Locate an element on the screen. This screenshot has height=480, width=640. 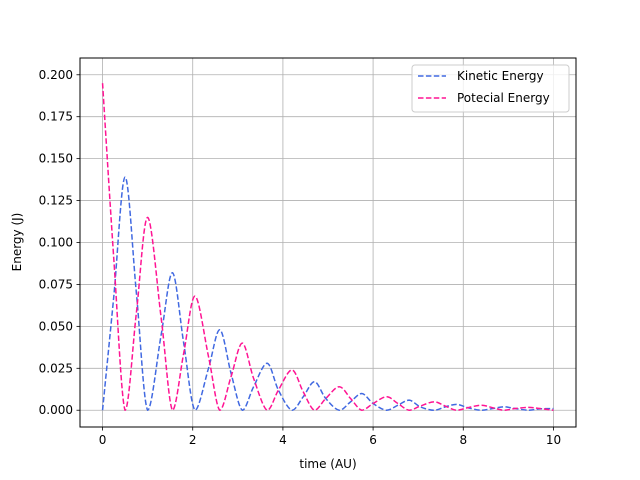
x-tick-label: 10 is located at coordinates (553, 440).